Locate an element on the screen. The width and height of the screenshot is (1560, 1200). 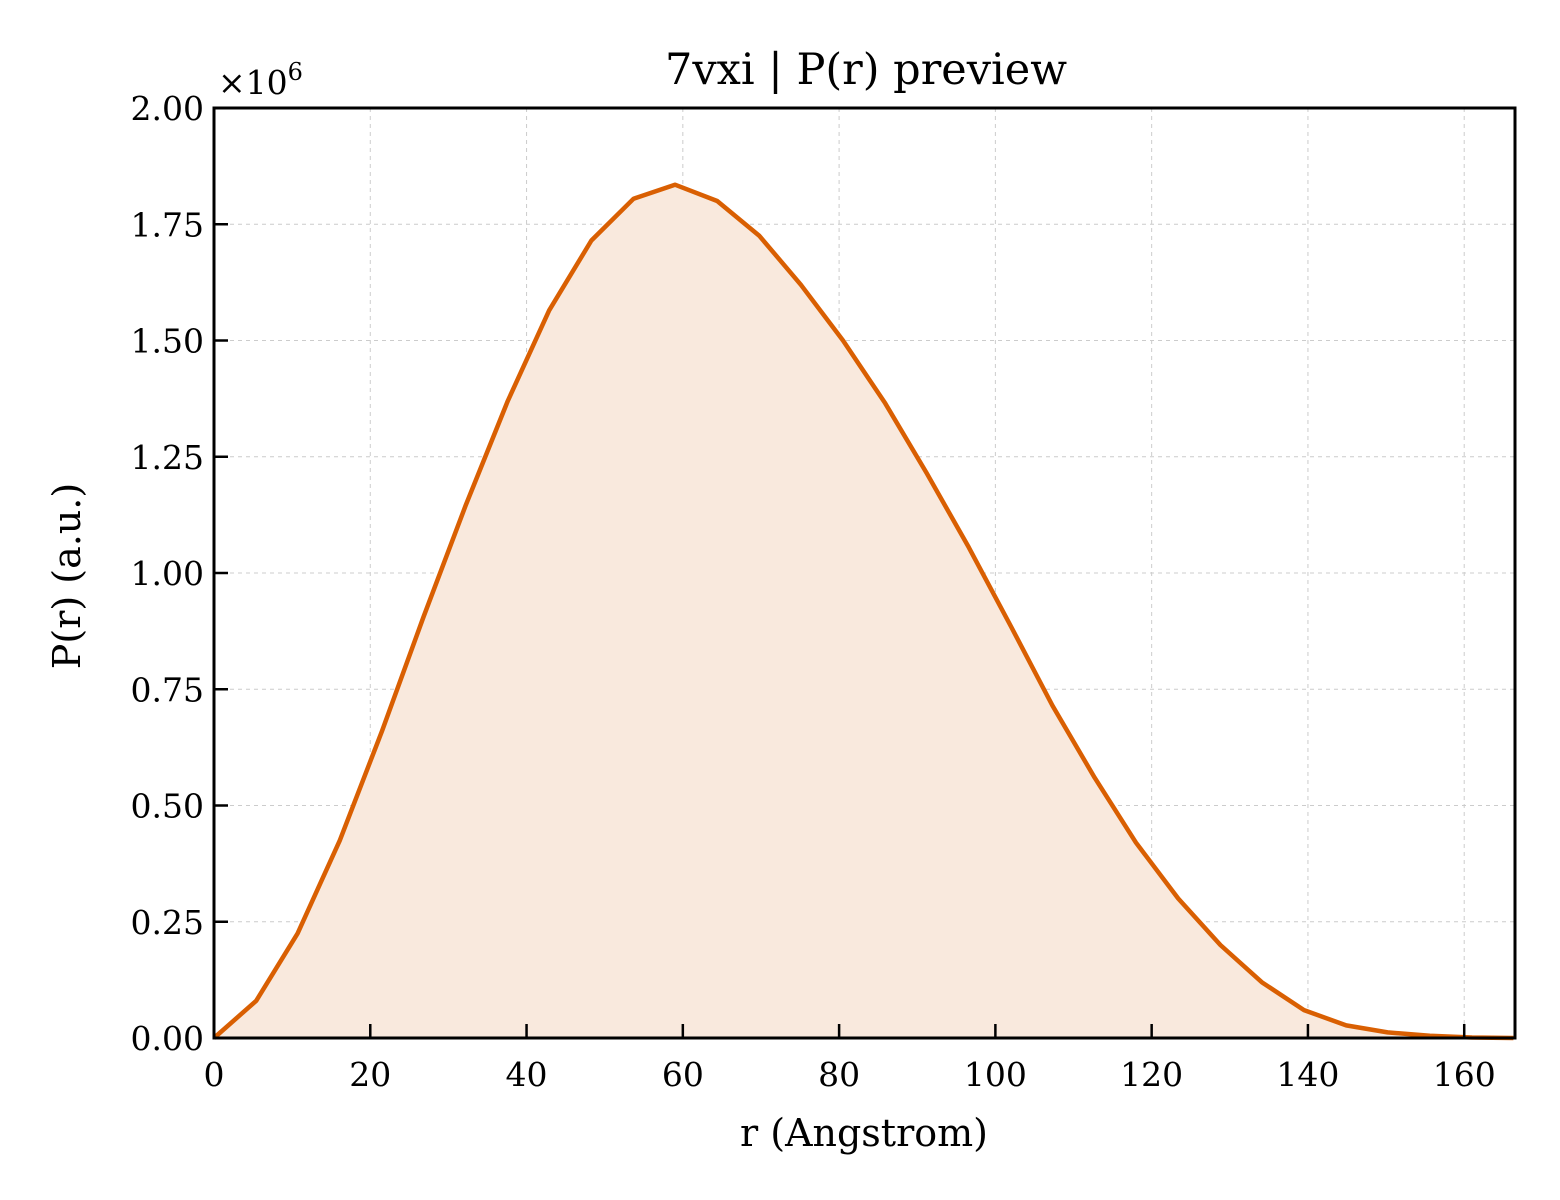
y-tick-label: 0.75 is located at coordinates (167, 689).